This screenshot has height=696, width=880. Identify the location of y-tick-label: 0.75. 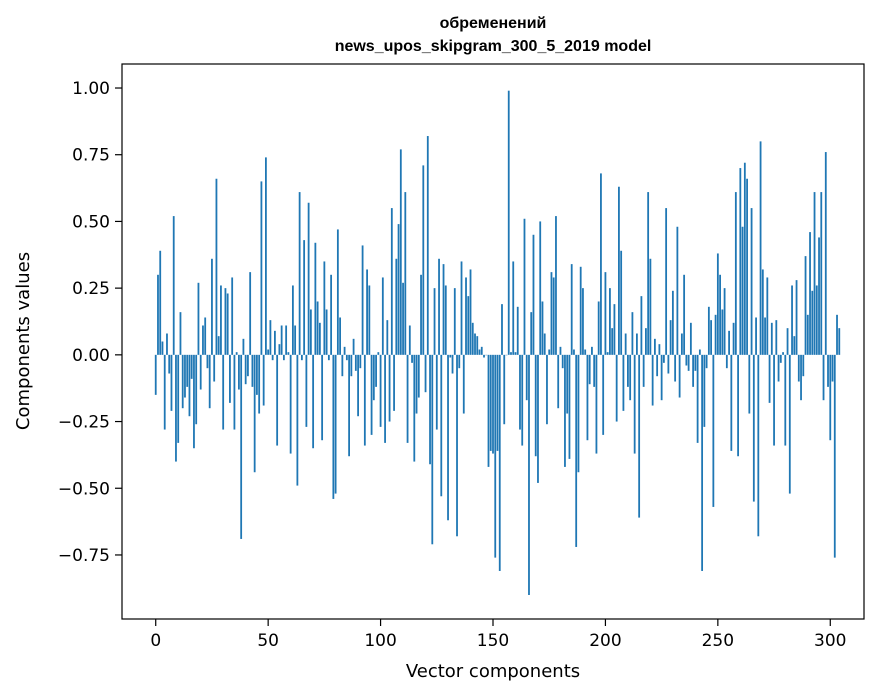
(91, 156).